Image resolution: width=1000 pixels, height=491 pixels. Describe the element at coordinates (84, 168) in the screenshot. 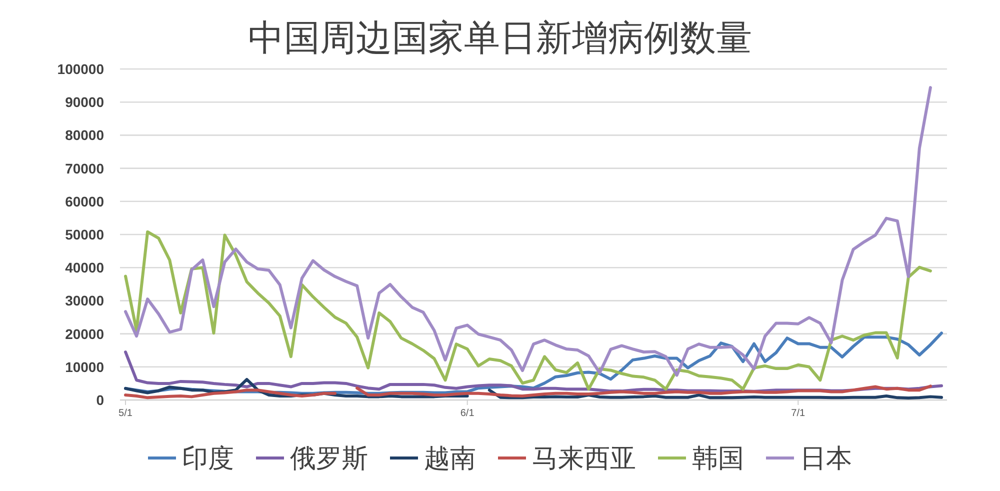

I see `y-tick-label: 70000` at that location.